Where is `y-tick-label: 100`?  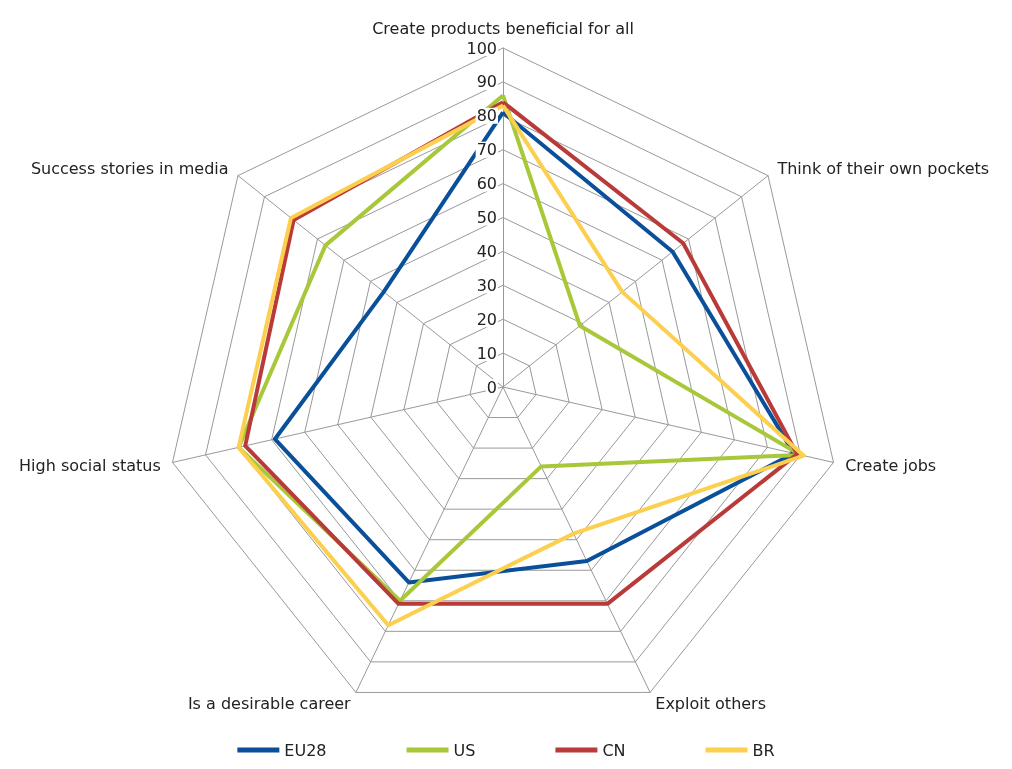
y-tick-label: 100 is located at coordinates (481, 48).